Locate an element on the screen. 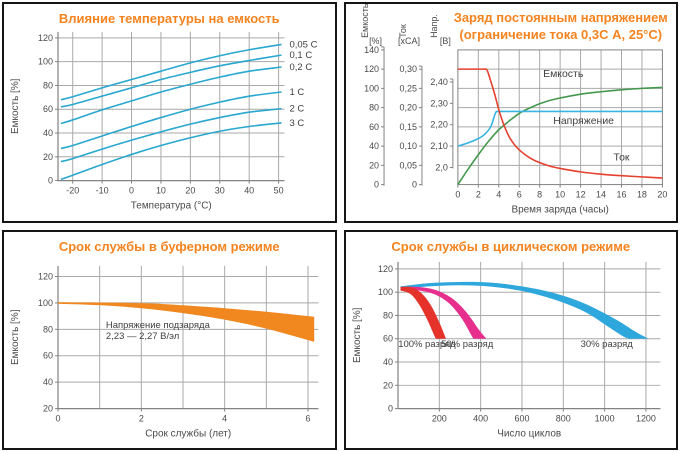  svg-text: 0,05 C is located at coordinates (304, 44).